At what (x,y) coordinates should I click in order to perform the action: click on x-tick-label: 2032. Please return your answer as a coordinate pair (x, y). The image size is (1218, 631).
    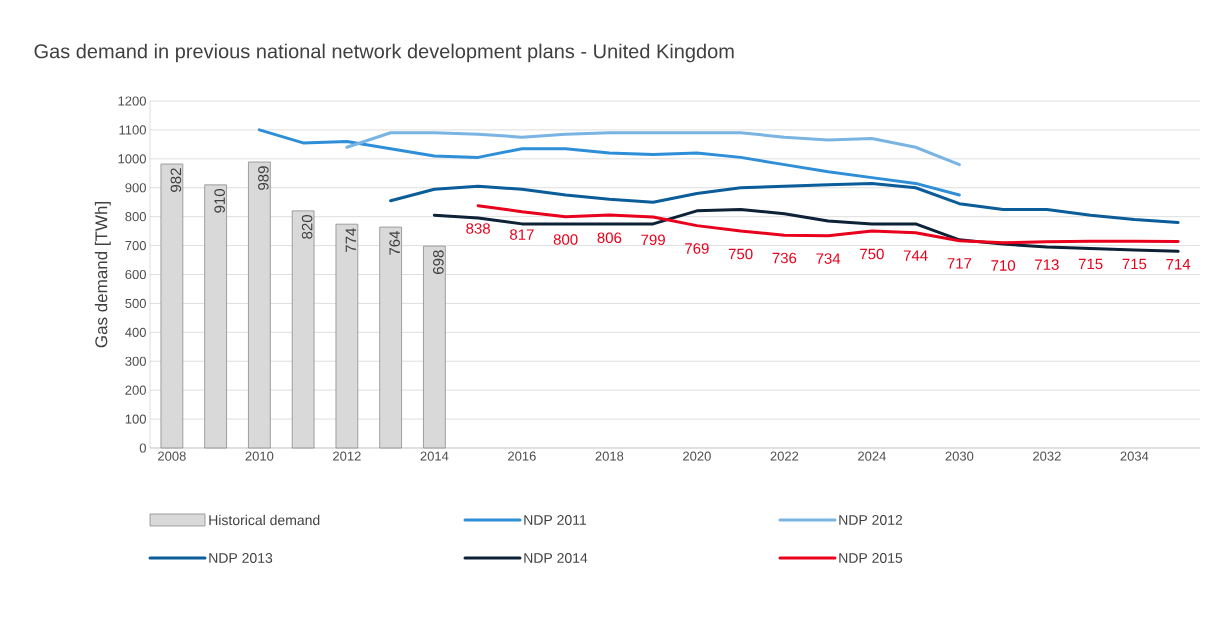
    Looking at the image, I should click on (1047, 456).